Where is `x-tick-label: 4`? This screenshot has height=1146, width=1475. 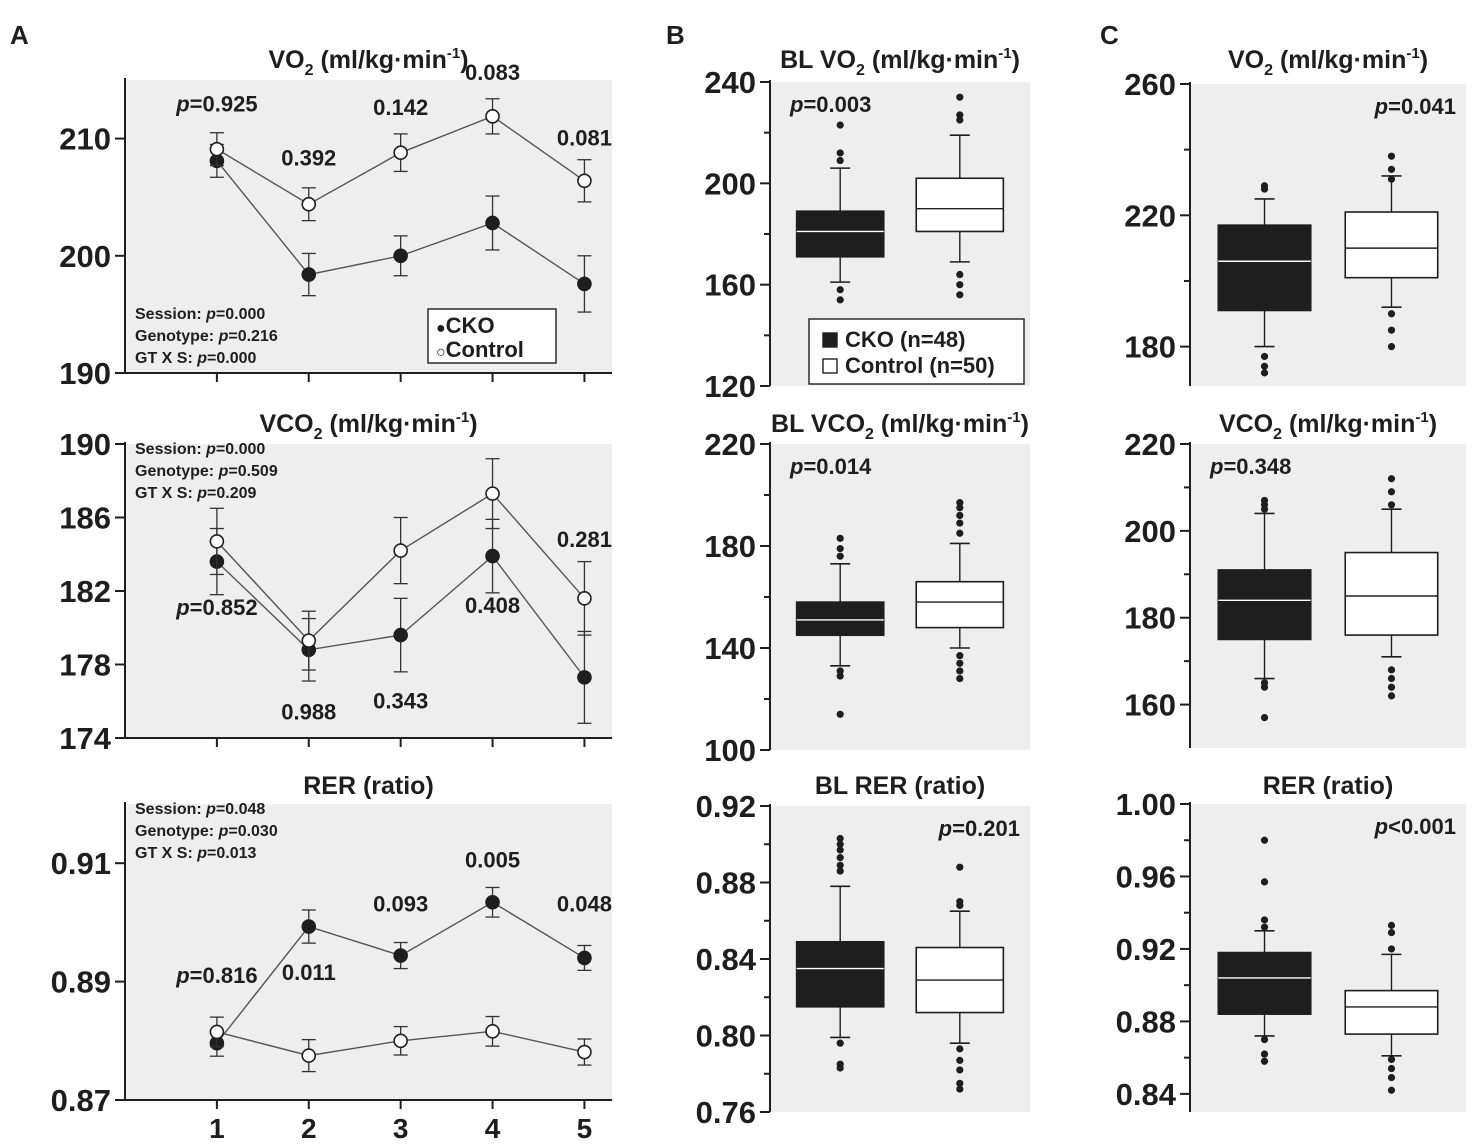
x-tick-label: 4 is located at coordinates (493, 1128).